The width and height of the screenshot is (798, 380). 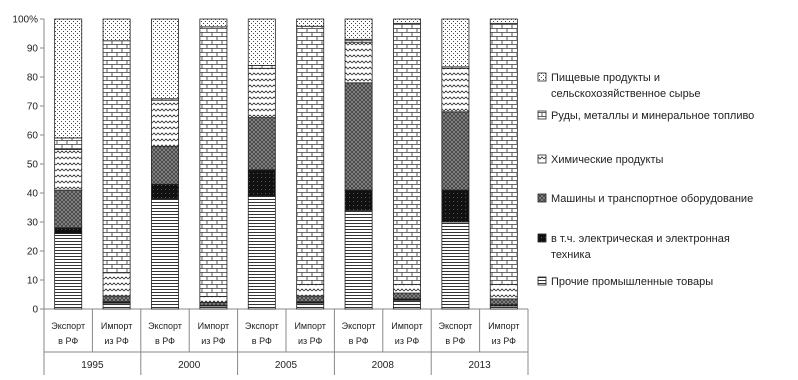 I want to click on group-label: 2013, so click(x=479, y=365).